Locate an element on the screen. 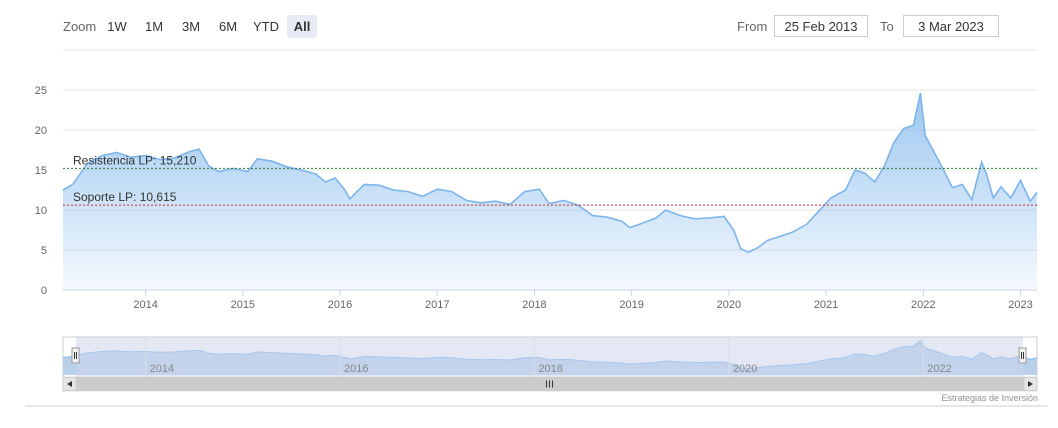 Image resolution: width=1058 pixels, height=428 pixels. navigator-tick-label: 2018 is located at coordinates (550, 369).